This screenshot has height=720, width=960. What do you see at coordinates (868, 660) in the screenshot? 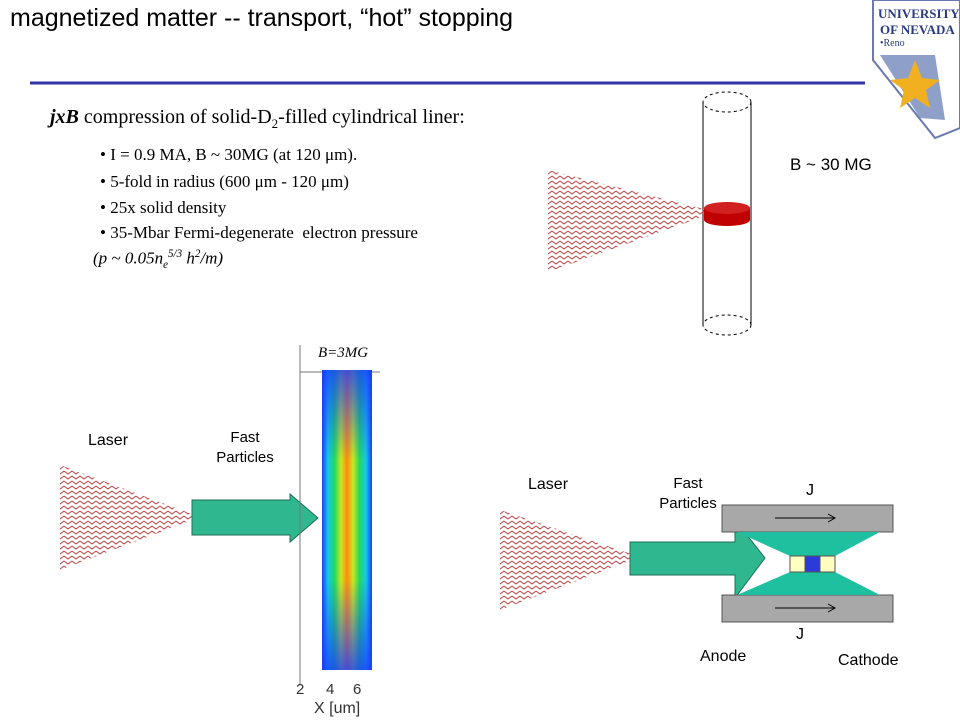
I see `cathode-label: Cathode` at bounding box center [868, 660].